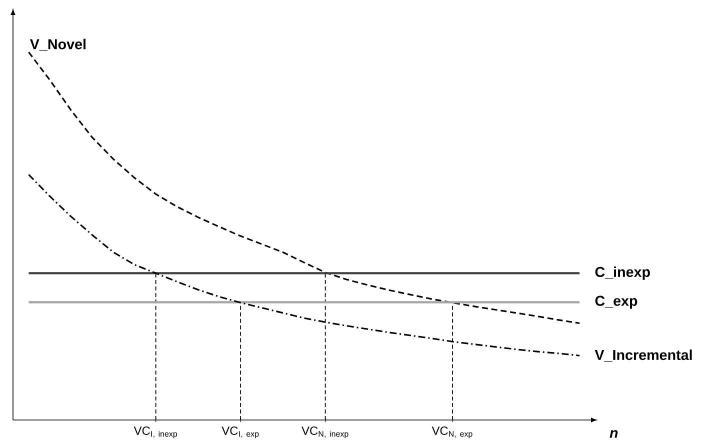 The image size is (726, 444). Describe the element at coordinates (452, 432) in the screenshot. I see `x-tick-label: $\mathrm{VC}_{\mathrm{N,\ exp}}$` at that location.